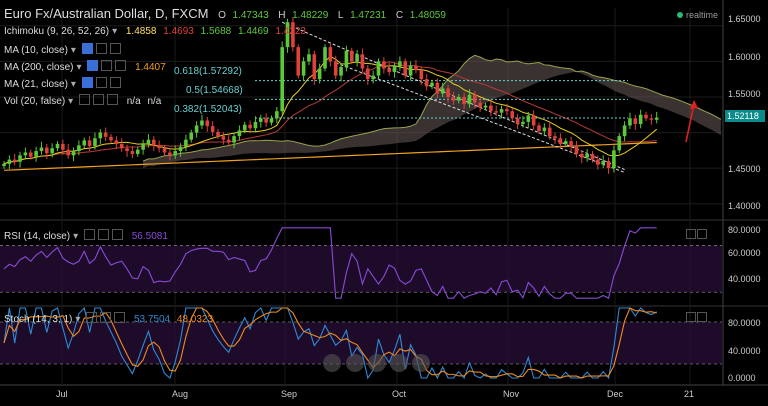  What do you see at coordinates (744, 57) in the screenshot?
I see `price-tick: 1.60000` at bounding box center [744, 57].